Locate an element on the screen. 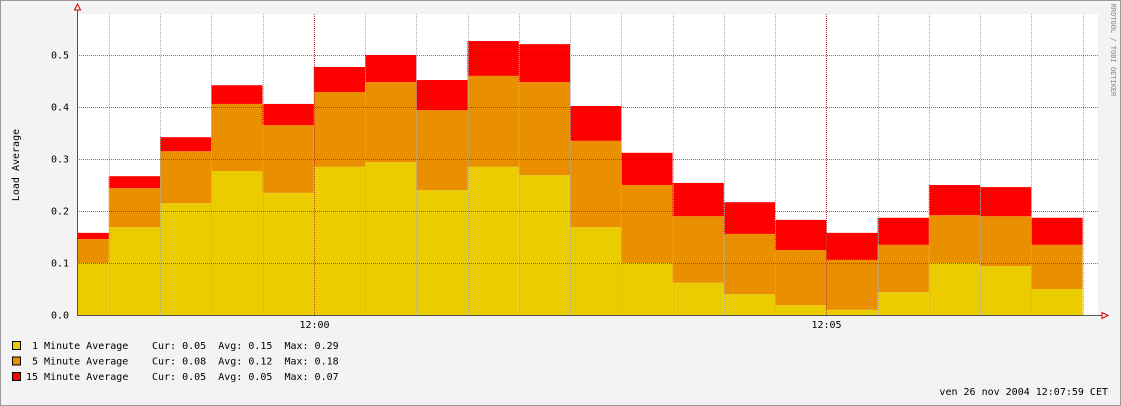 Image resolution: width=1121 pixels, height=406 pixels. timestamp: ven 26 nov 2004 12:07:59 CET is located at coordinates (1023, 392).